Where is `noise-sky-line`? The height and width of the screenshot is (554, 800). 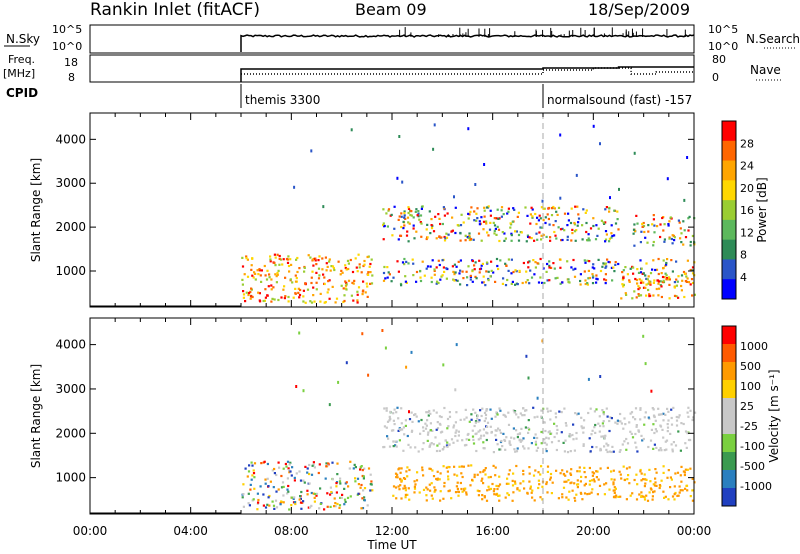
noise-sky-line is located at coordinates (467, 43).